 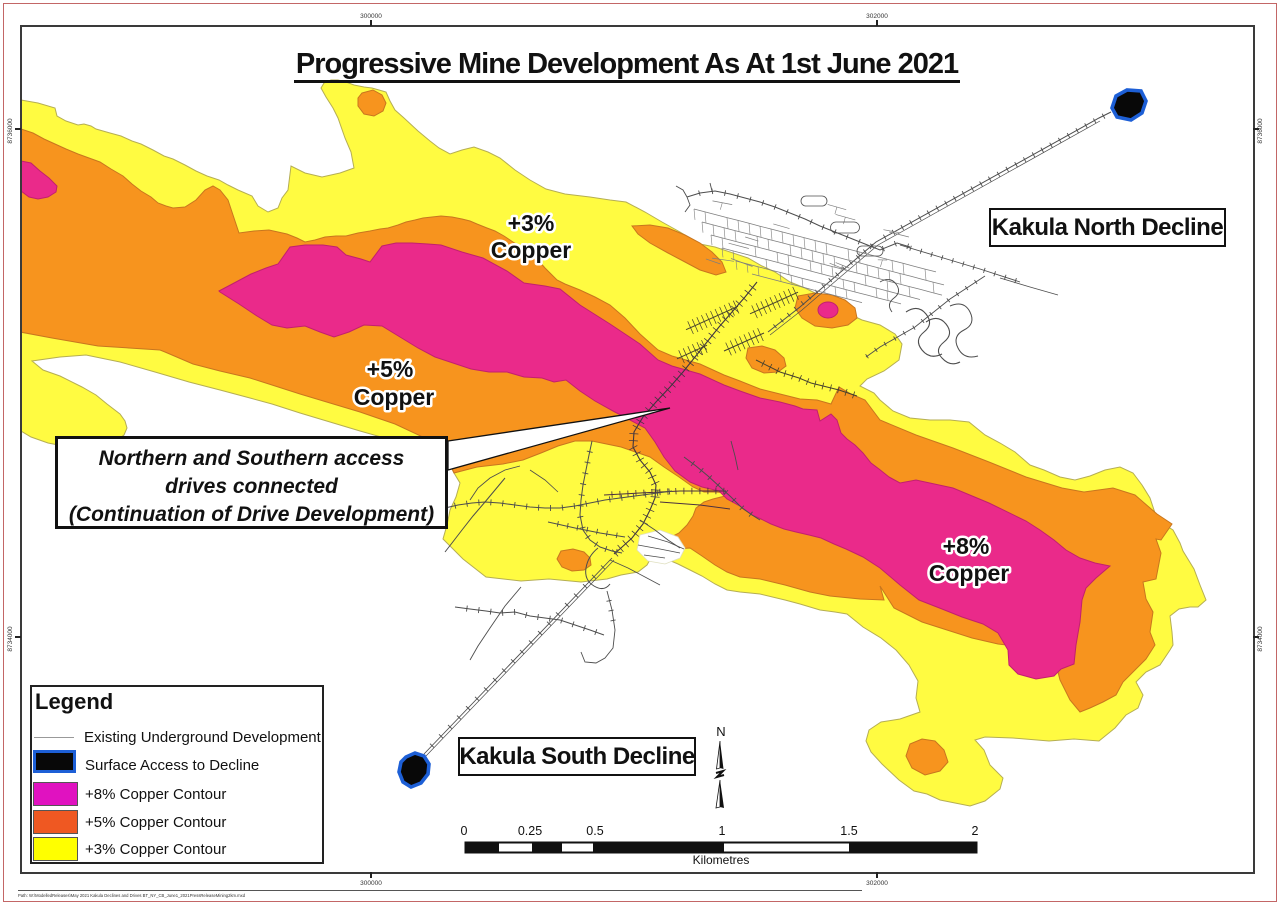 I want to click on svg-text: N, so click(x=720, y=731).